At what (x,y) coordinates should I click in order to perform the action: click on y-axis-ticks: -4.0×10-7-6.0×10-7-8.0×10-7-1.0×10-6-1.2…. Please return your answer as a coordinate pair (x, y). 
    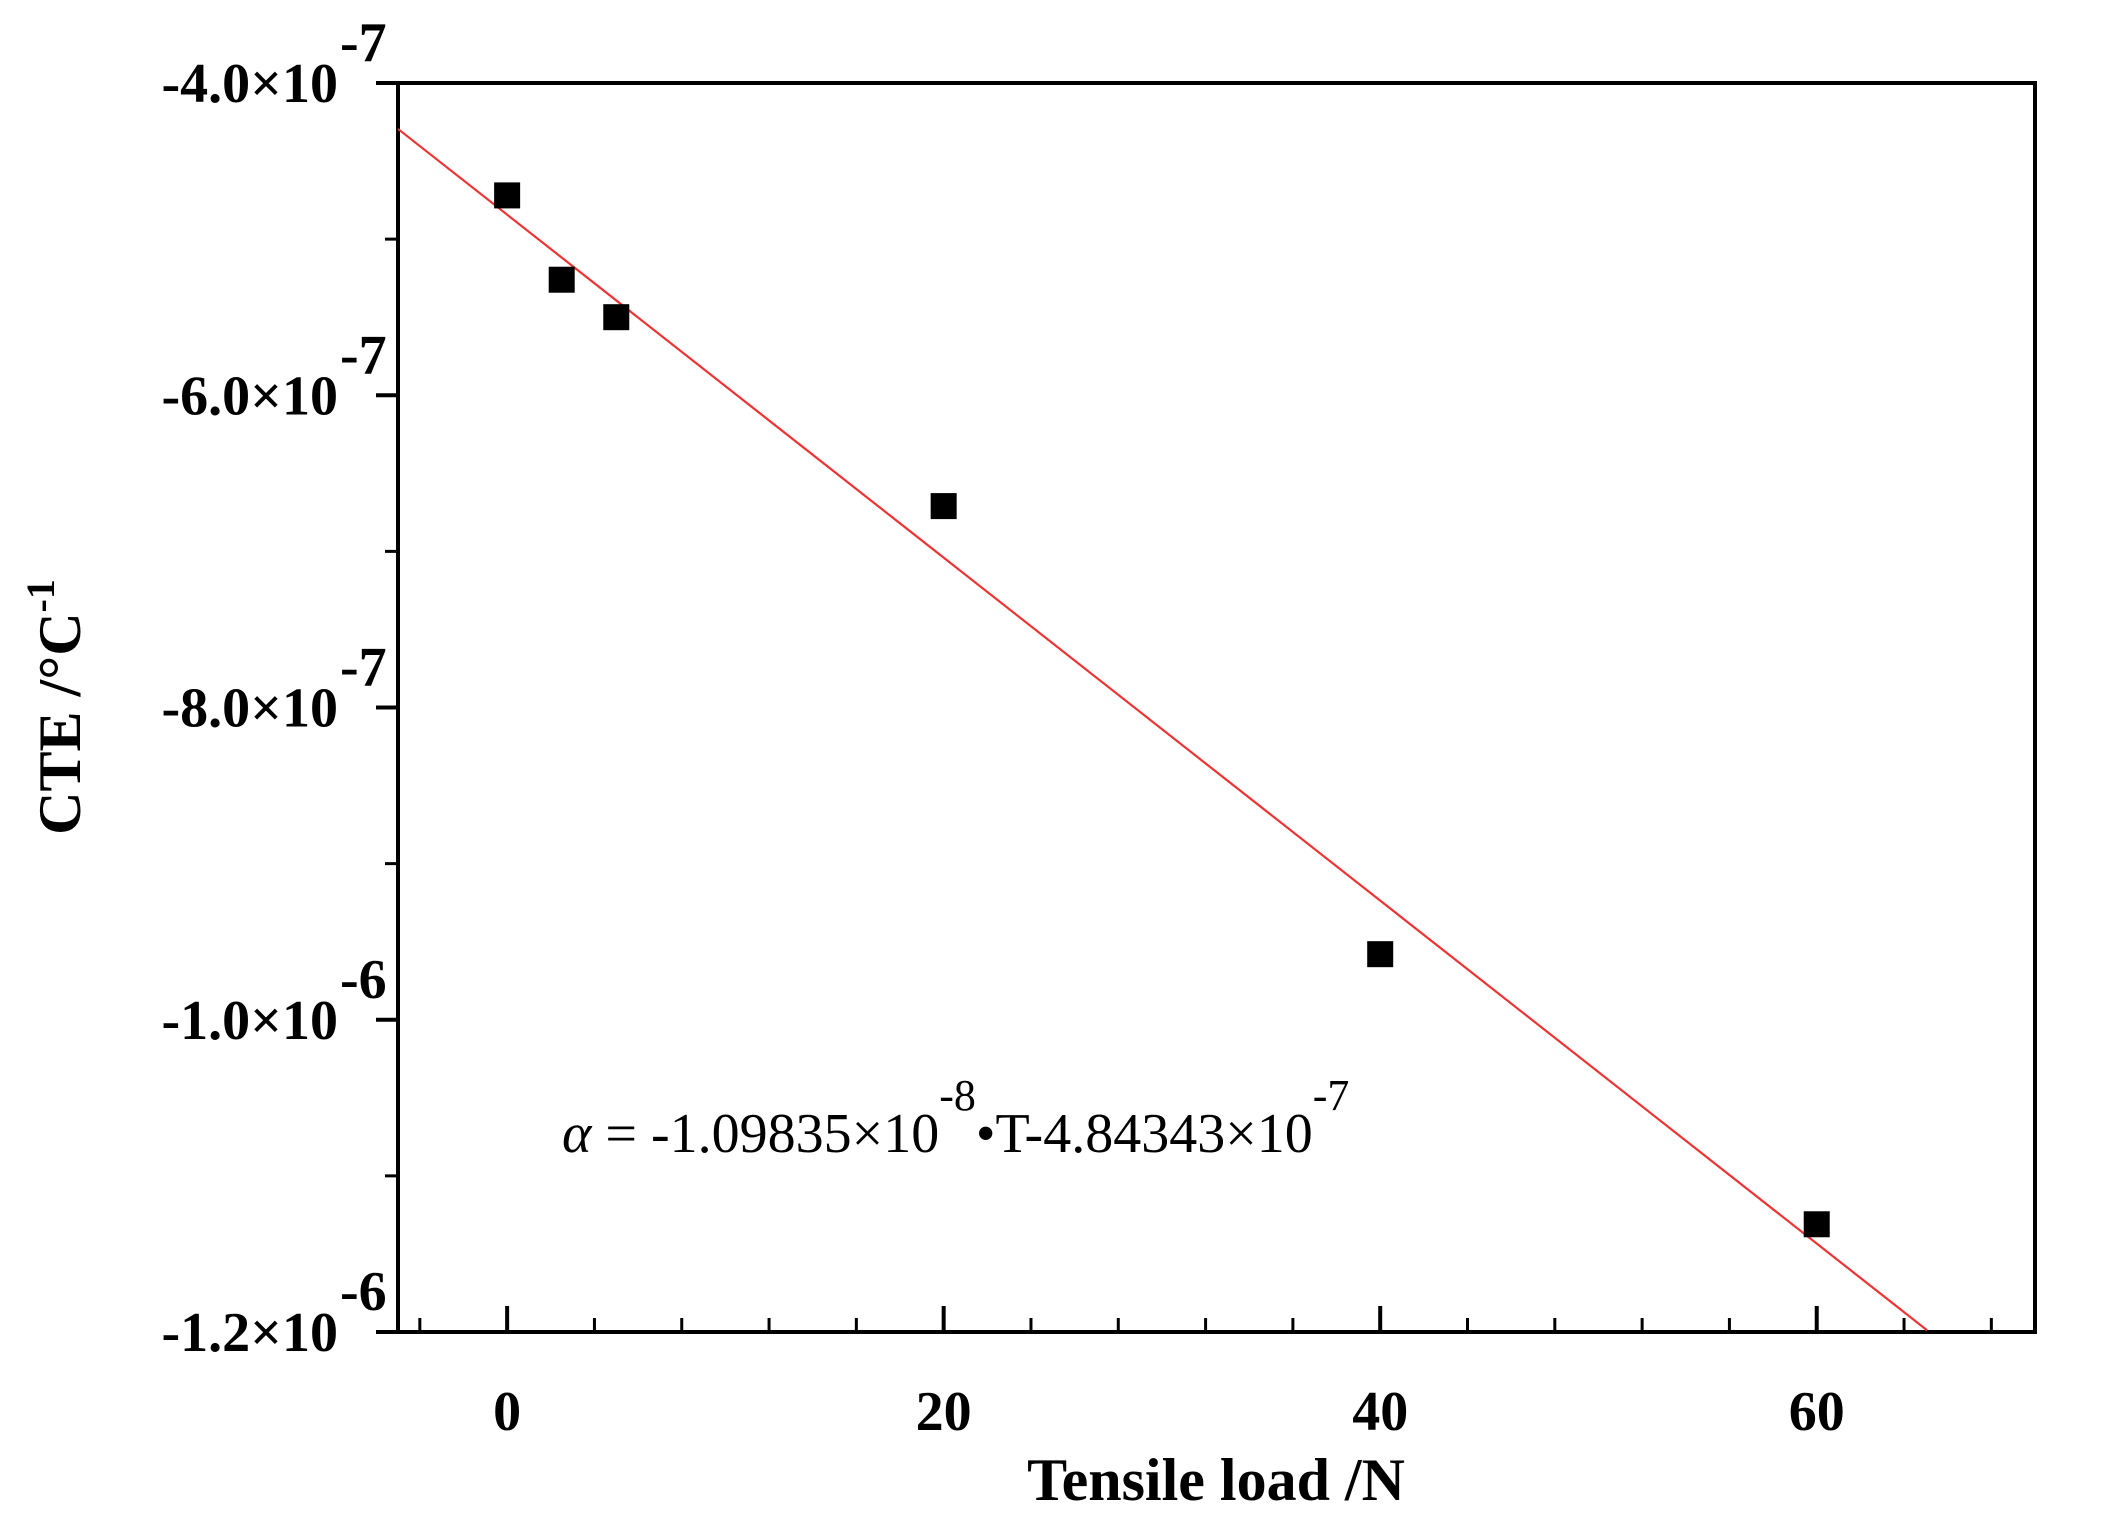
    Looking at the image, I should click on (279, 688).